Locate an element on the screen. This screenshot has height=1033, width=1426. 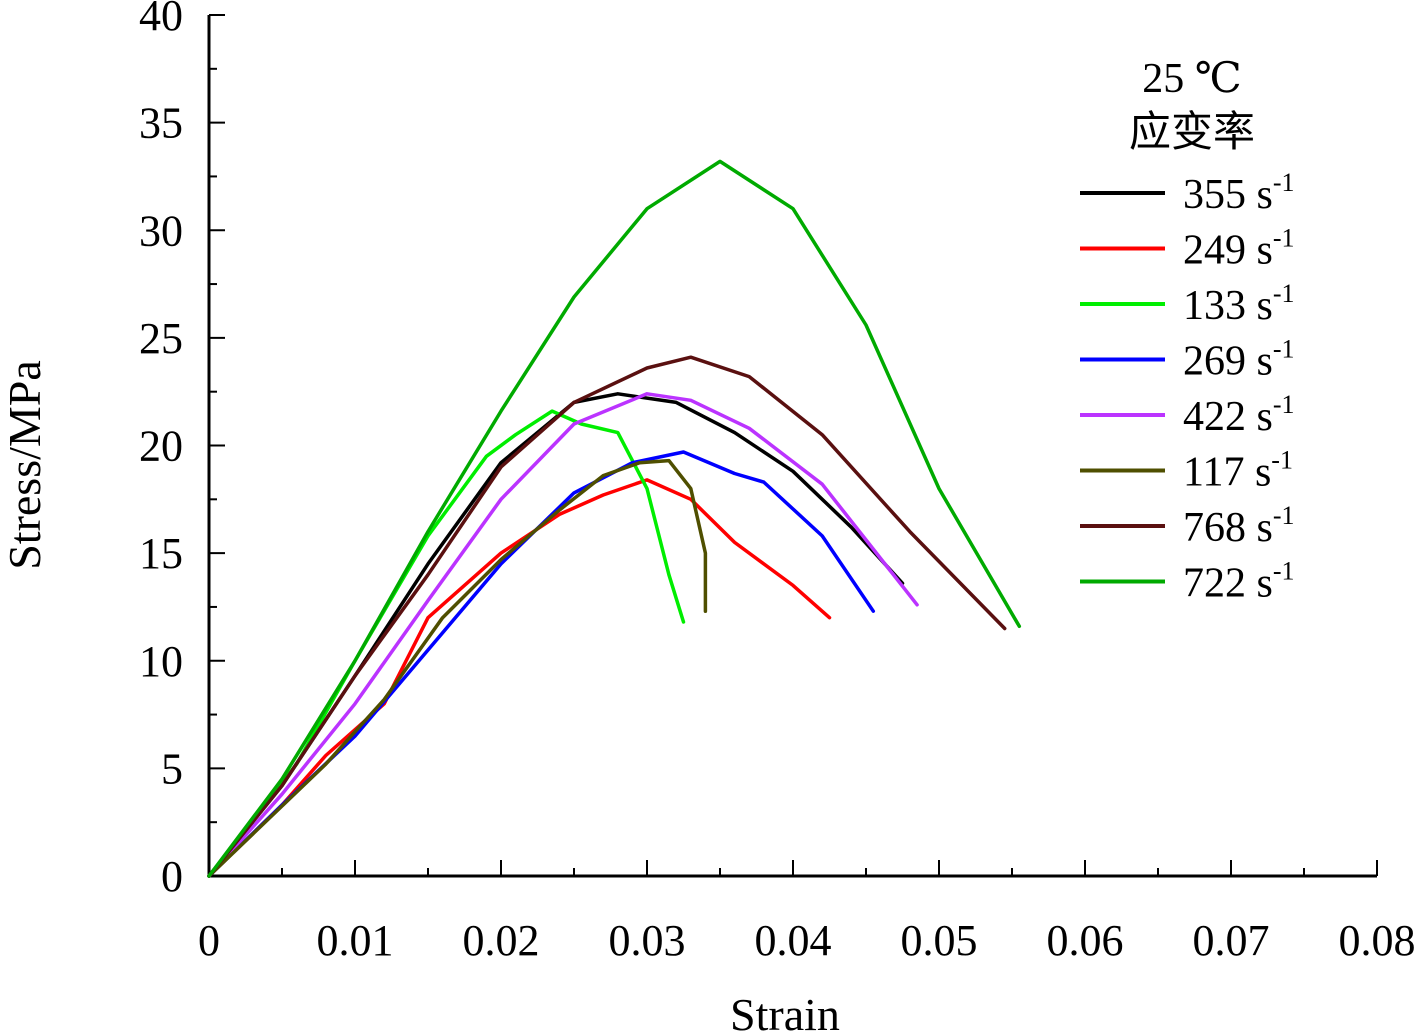
legend-item-269: 269 s-1 is located at coordinates (1187, 360).